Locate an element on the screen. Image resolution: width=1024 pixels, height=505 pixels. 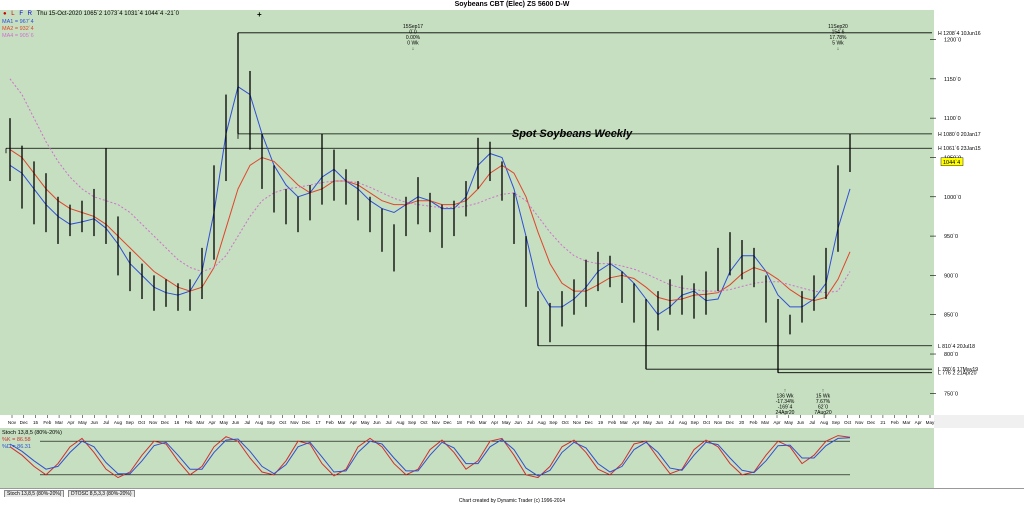
y-tick-label: 900`0 is located at coordinates (951, 276).